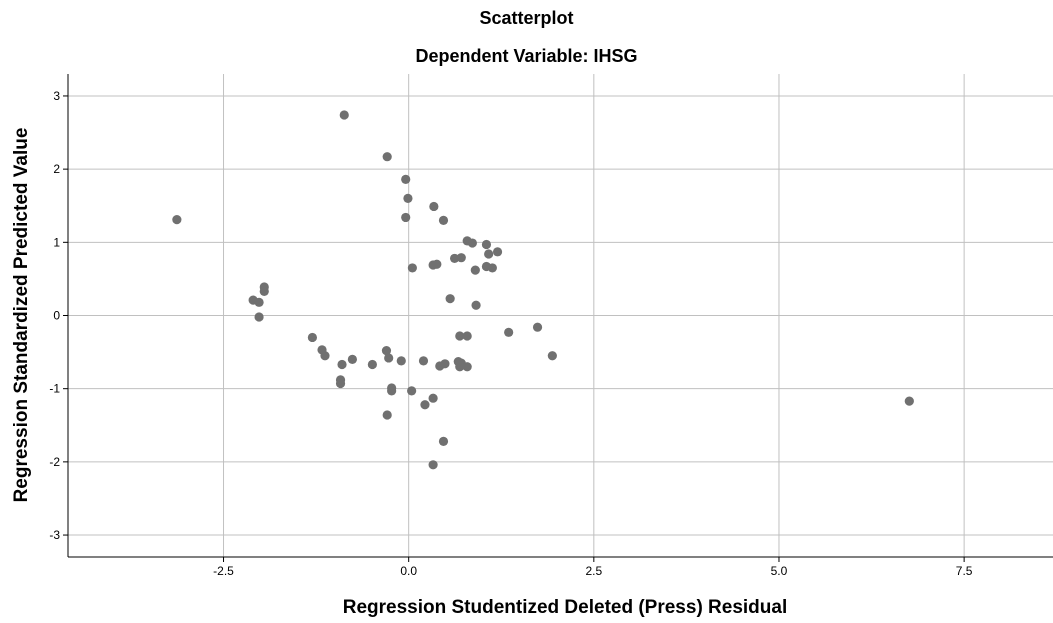  I want to click on x-tick-label: -2.5, so click(223, 571).